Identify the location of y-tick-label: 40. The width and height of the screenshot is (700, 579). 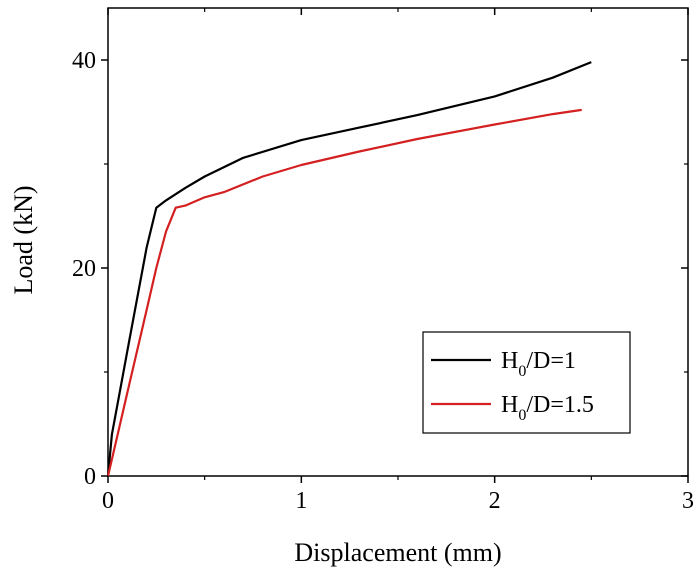
(84, 61).